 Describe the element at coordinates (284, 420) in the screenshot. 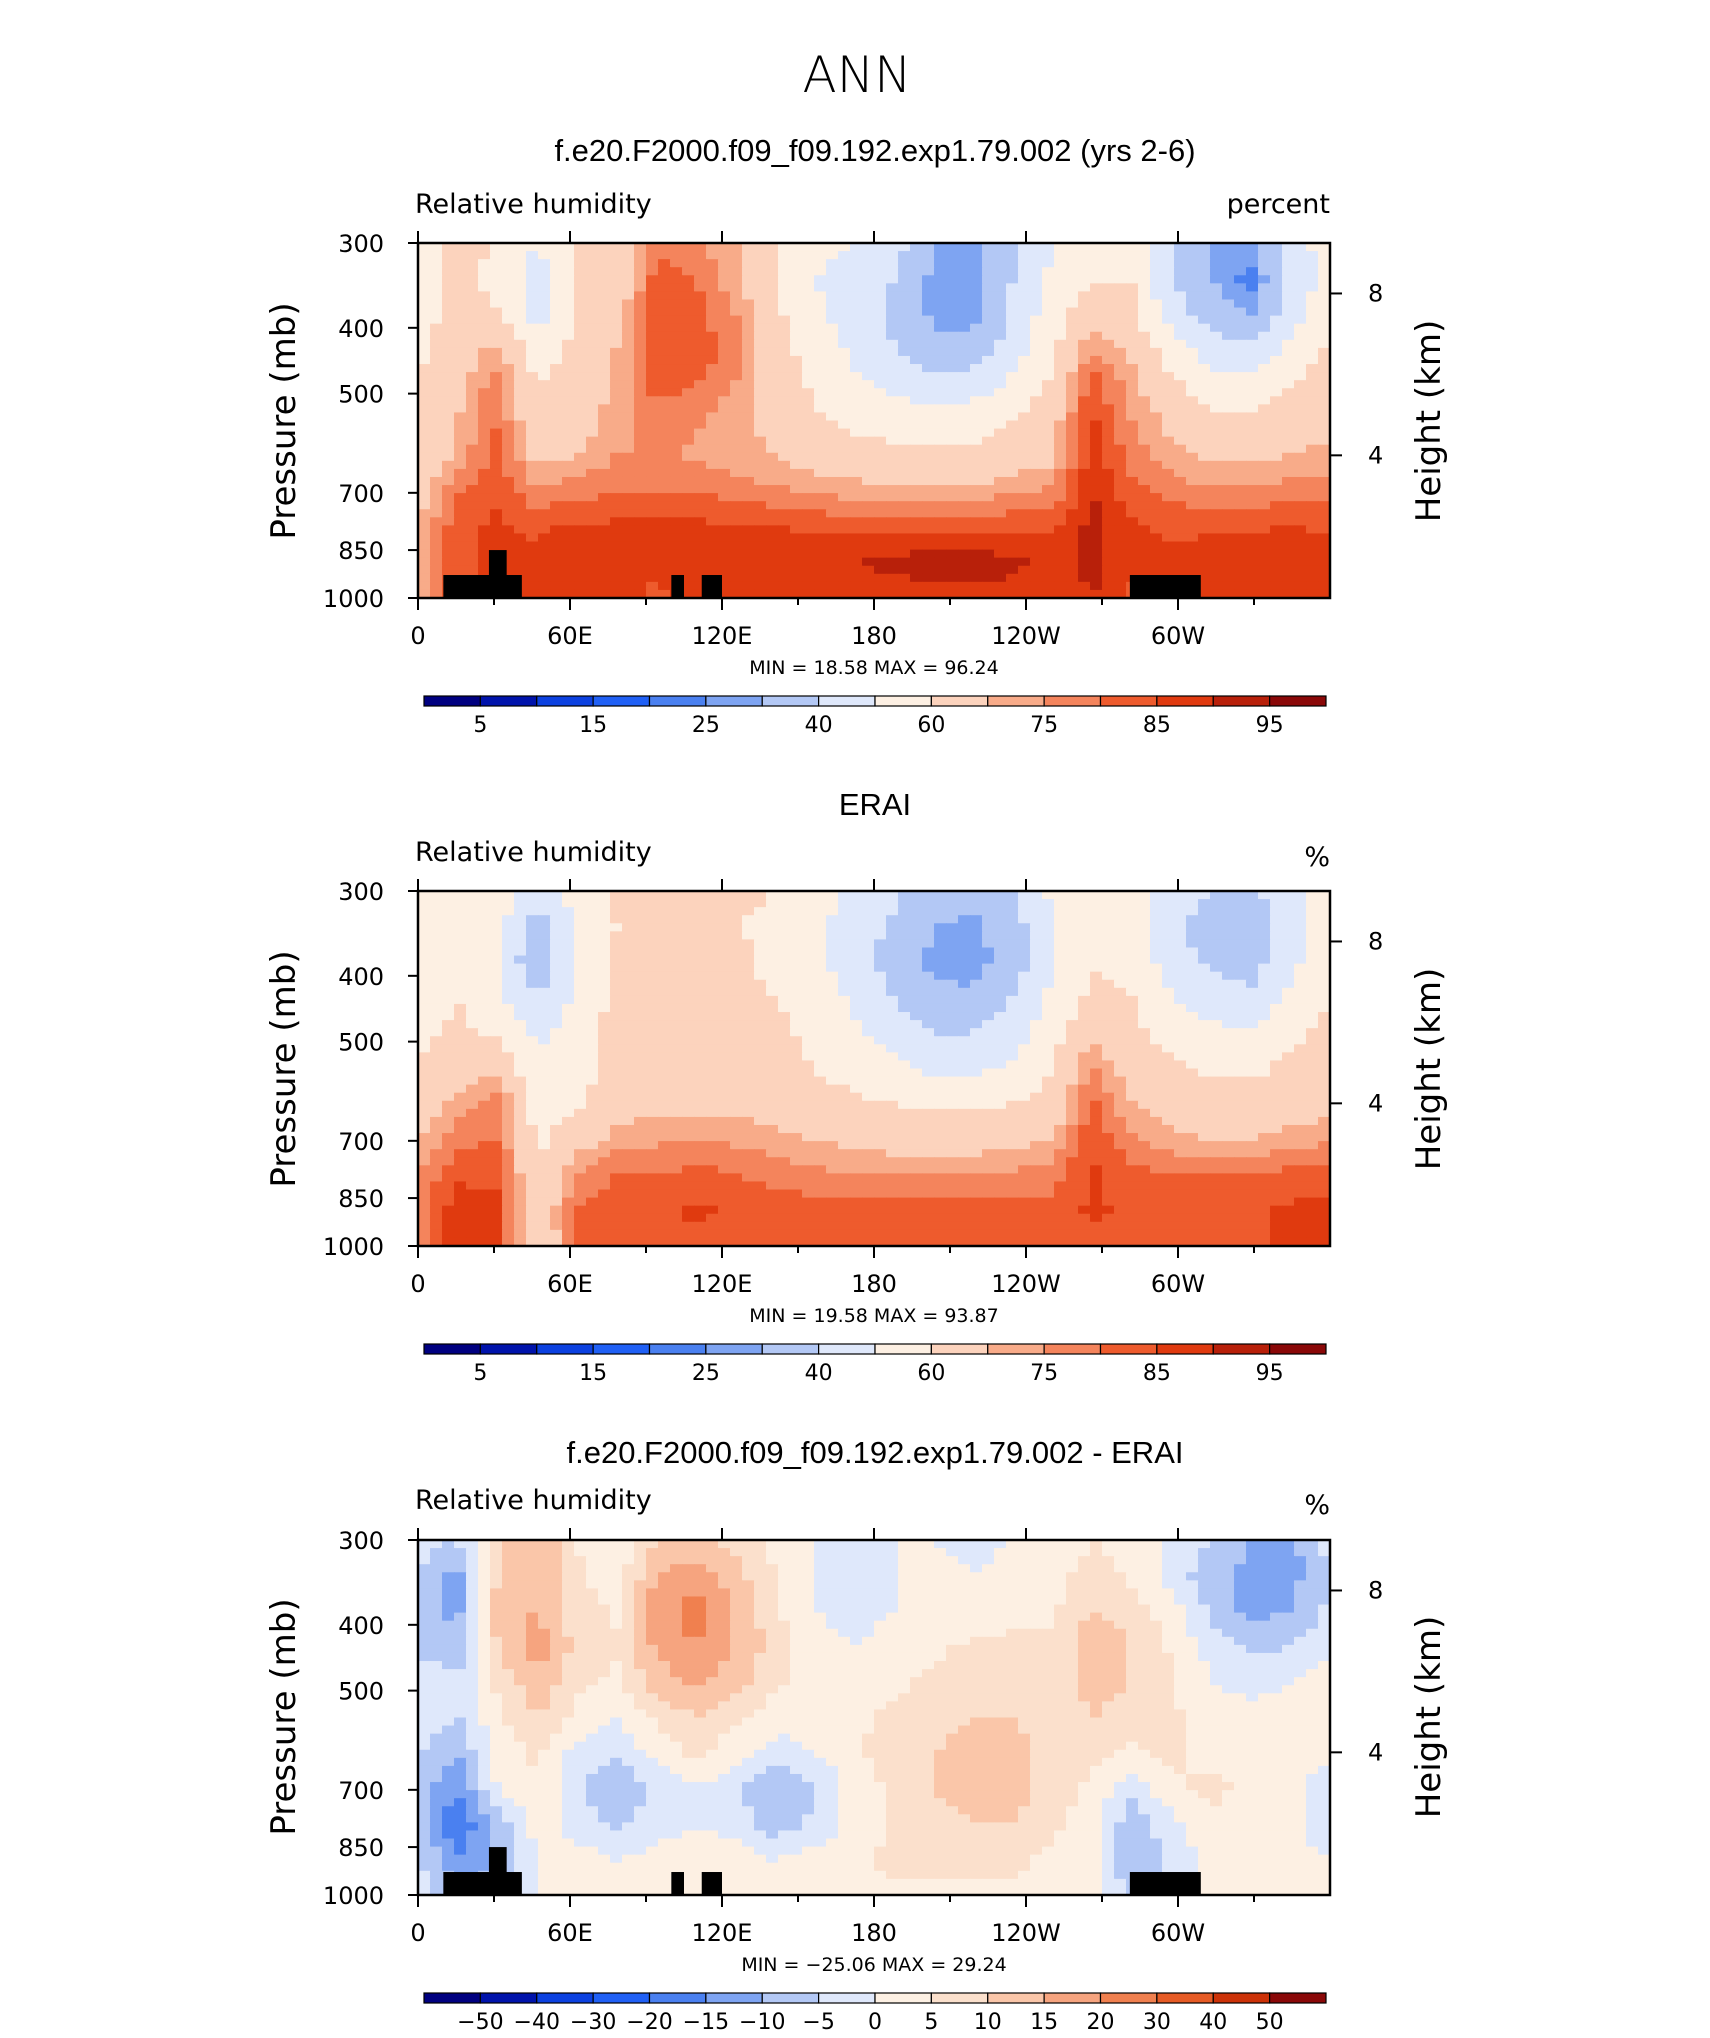

I see `panel-model-y-axis-label: Pressure (mb)` at that location.